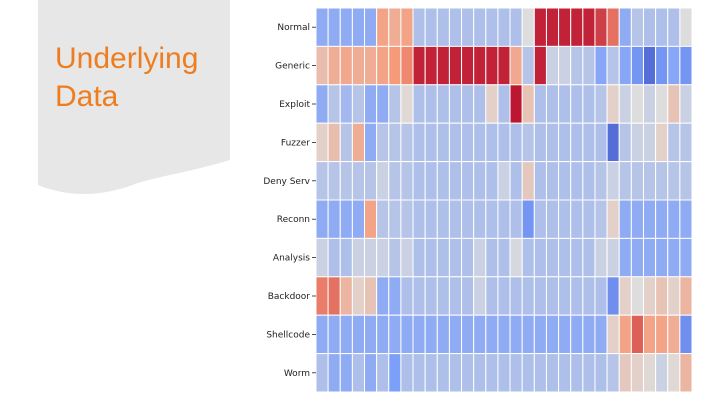 The width and height of the screenshot is (720, 405). I want to click on y-tick-label: Backdoor, so click(289, 297).